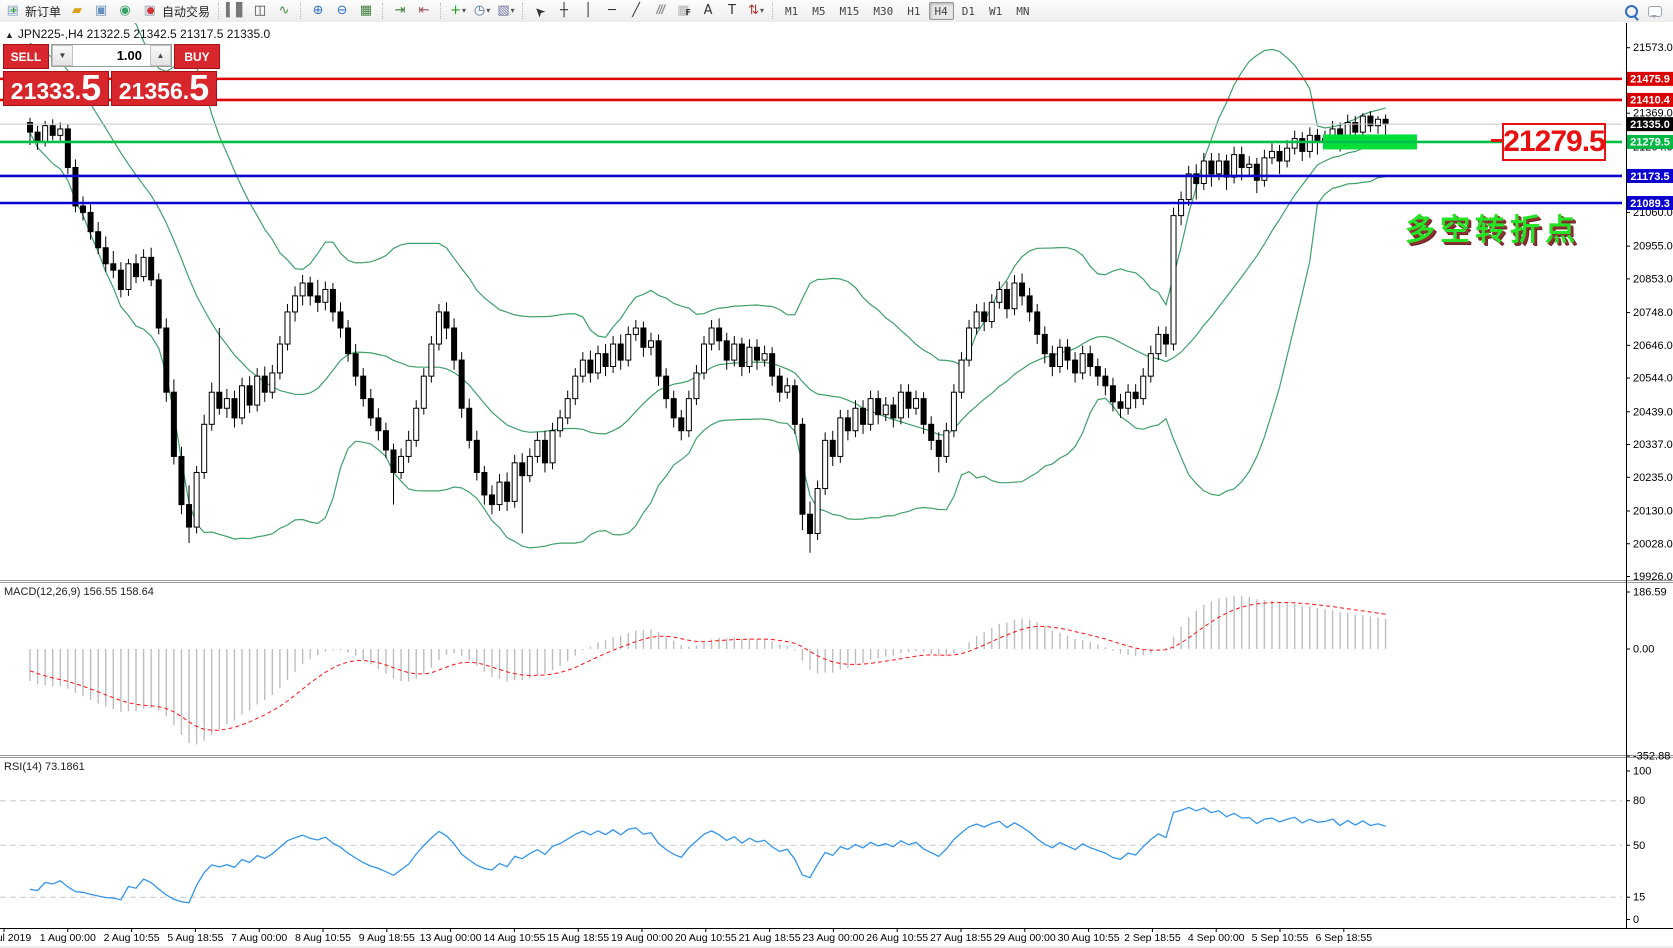 The image size is (1673, 948). I want to click on line-chart-icon: ∿, so click(284, 11).